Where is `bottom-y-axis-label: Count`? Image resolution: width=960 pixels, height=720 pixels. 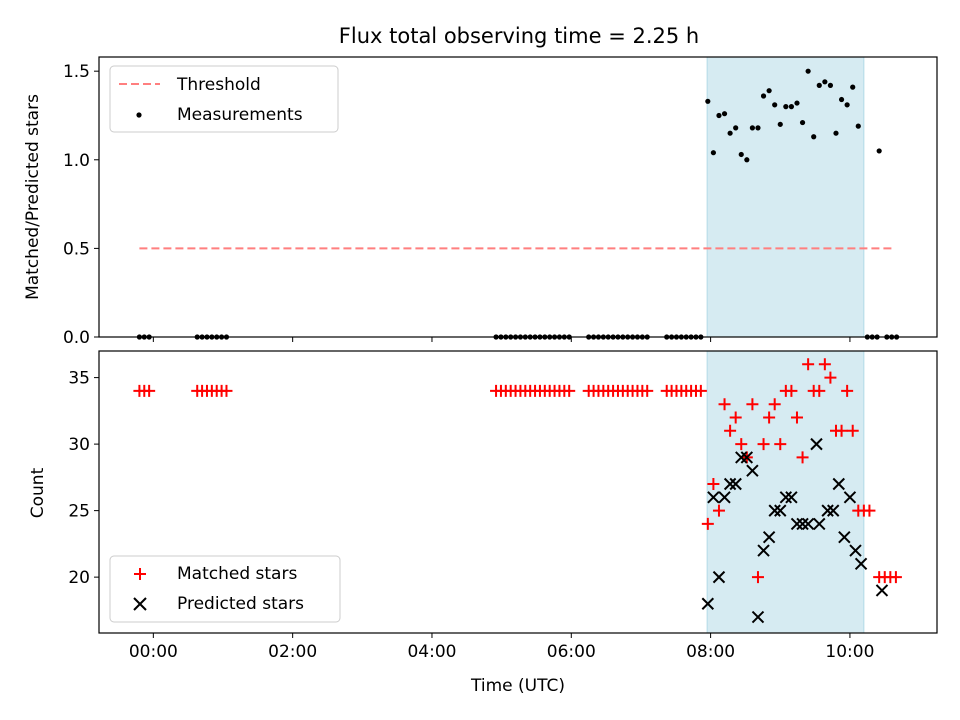 bottom-y-axis-label: Count is located at coordinates (38, 492).